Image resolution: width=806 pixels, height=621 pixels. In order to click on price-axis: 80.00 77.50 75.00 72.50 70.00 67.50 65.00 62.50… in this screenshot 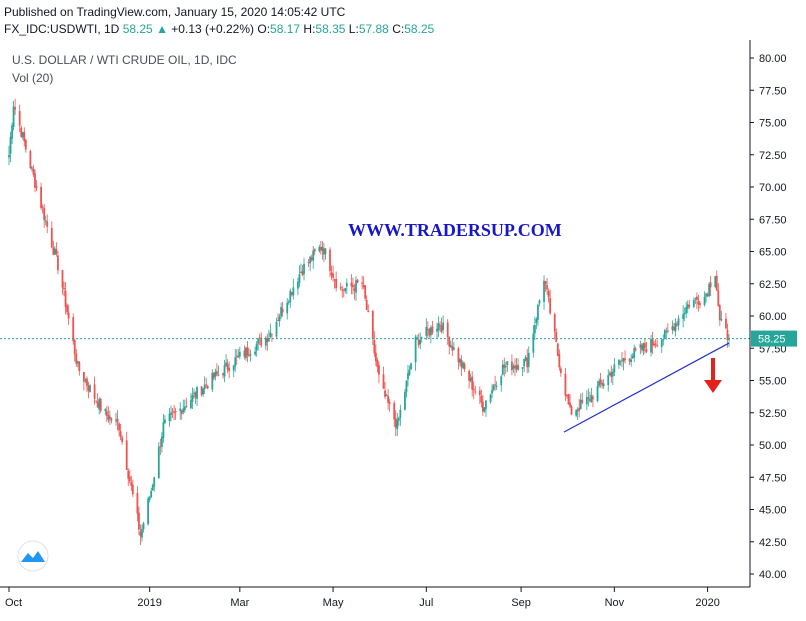, I will do `click(768, 317)`.